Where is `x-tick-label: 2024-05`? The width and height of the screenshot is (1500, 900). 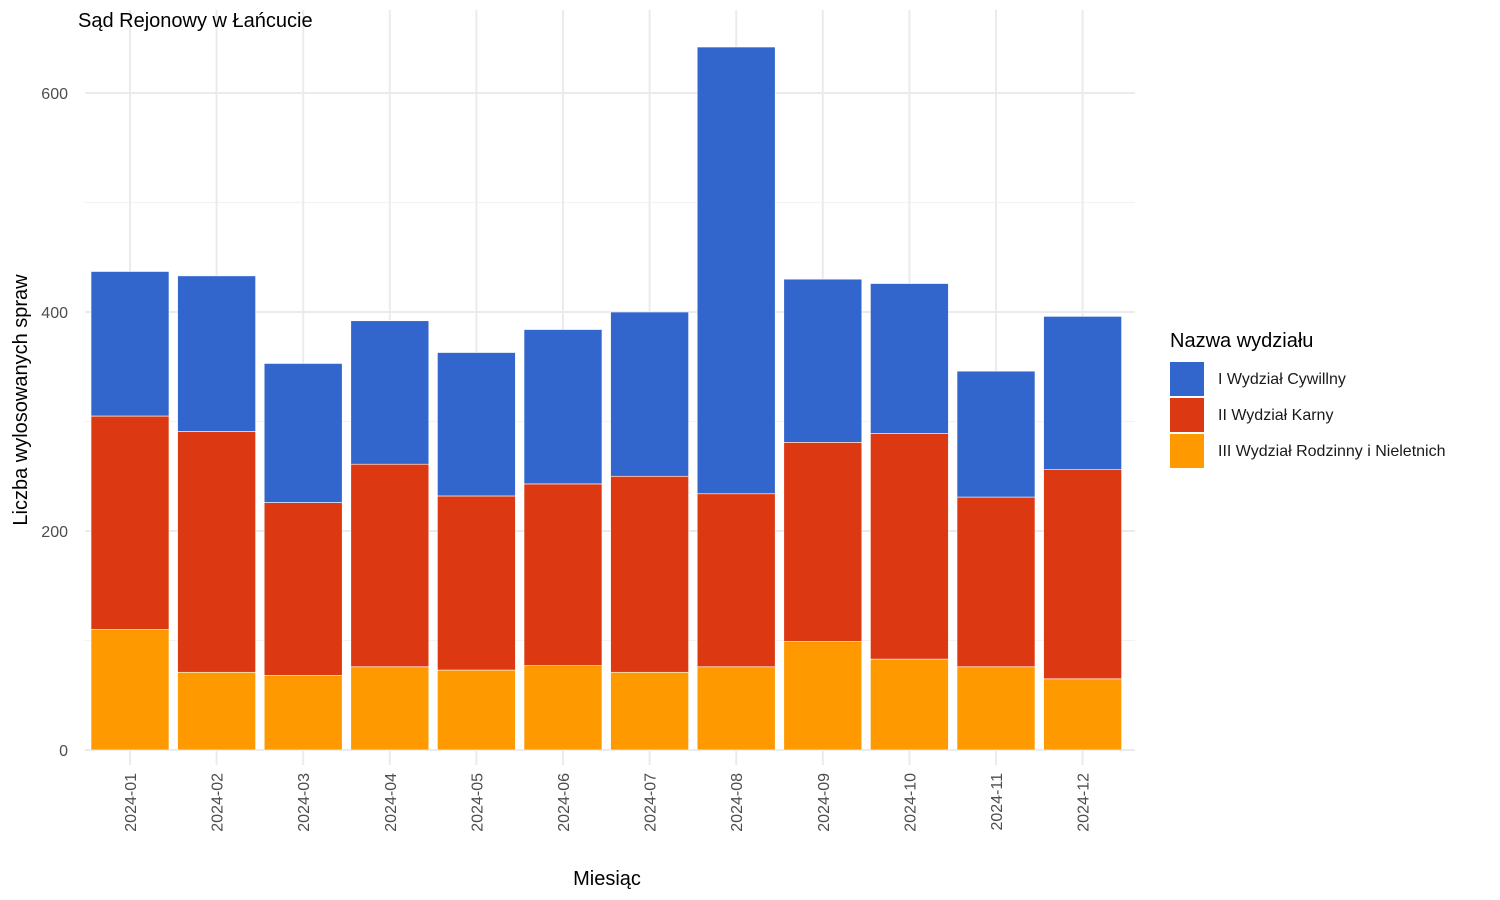 x-tick-label: 2024-05 is located at coordinates (477, 802).